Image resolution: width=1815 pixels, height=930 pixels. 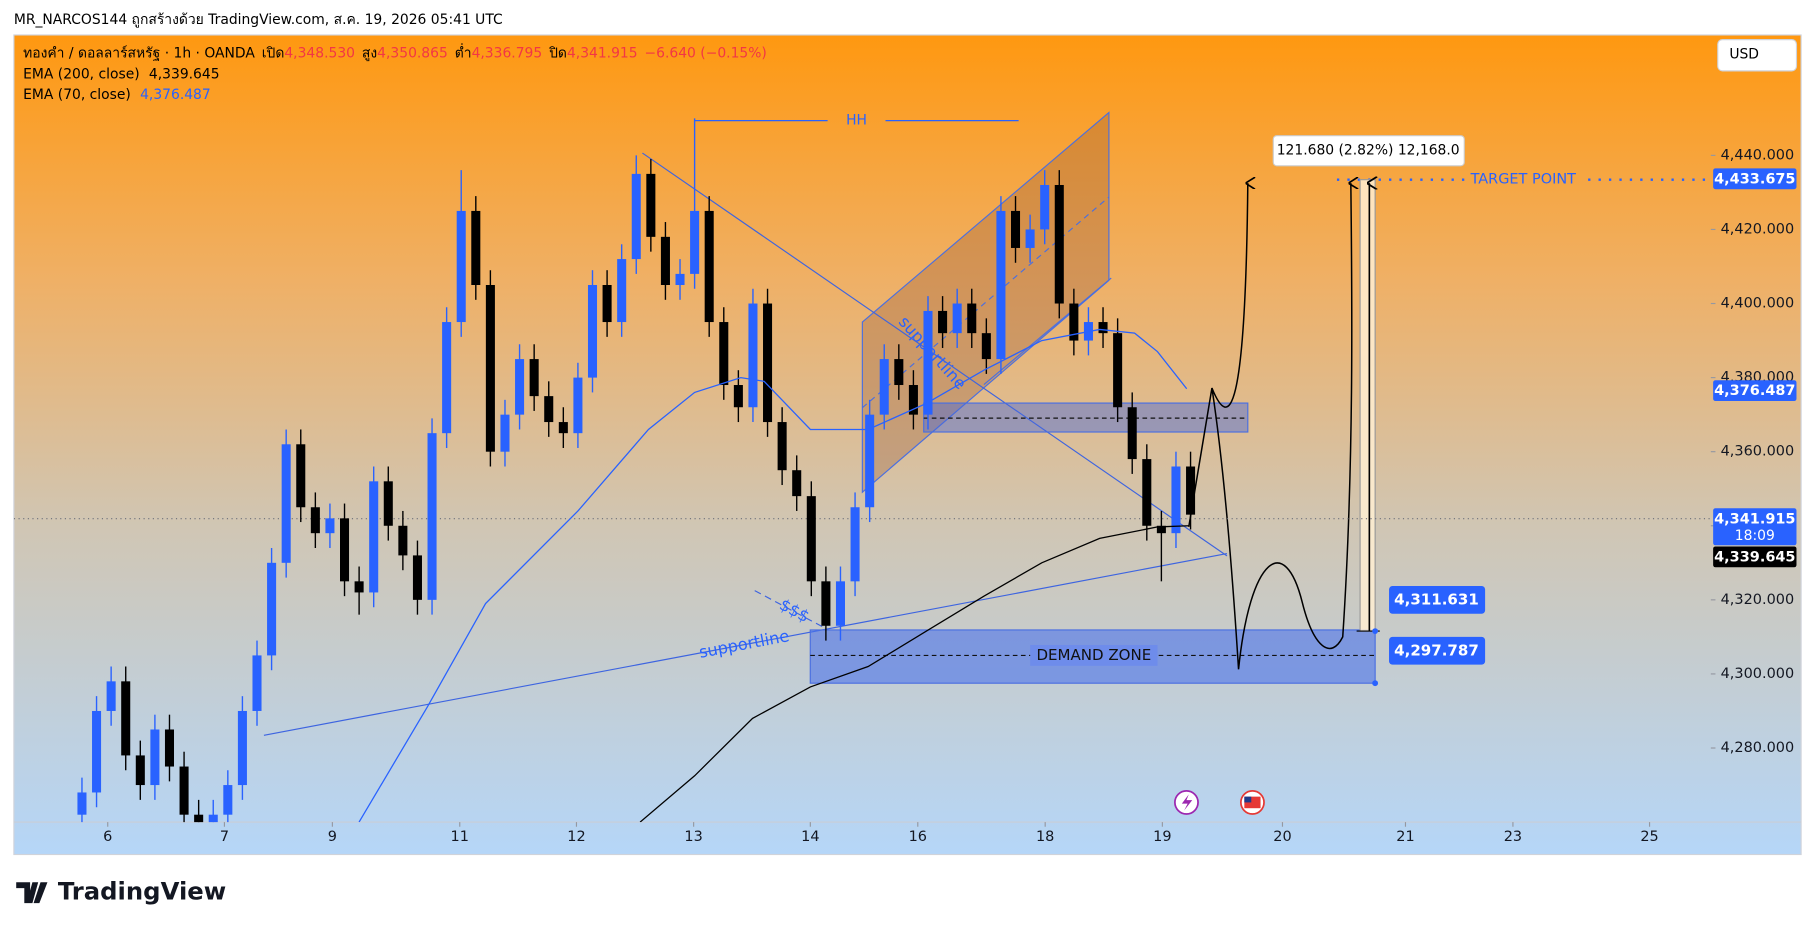 I want to click on level-point, so click(x=1375, y=683).